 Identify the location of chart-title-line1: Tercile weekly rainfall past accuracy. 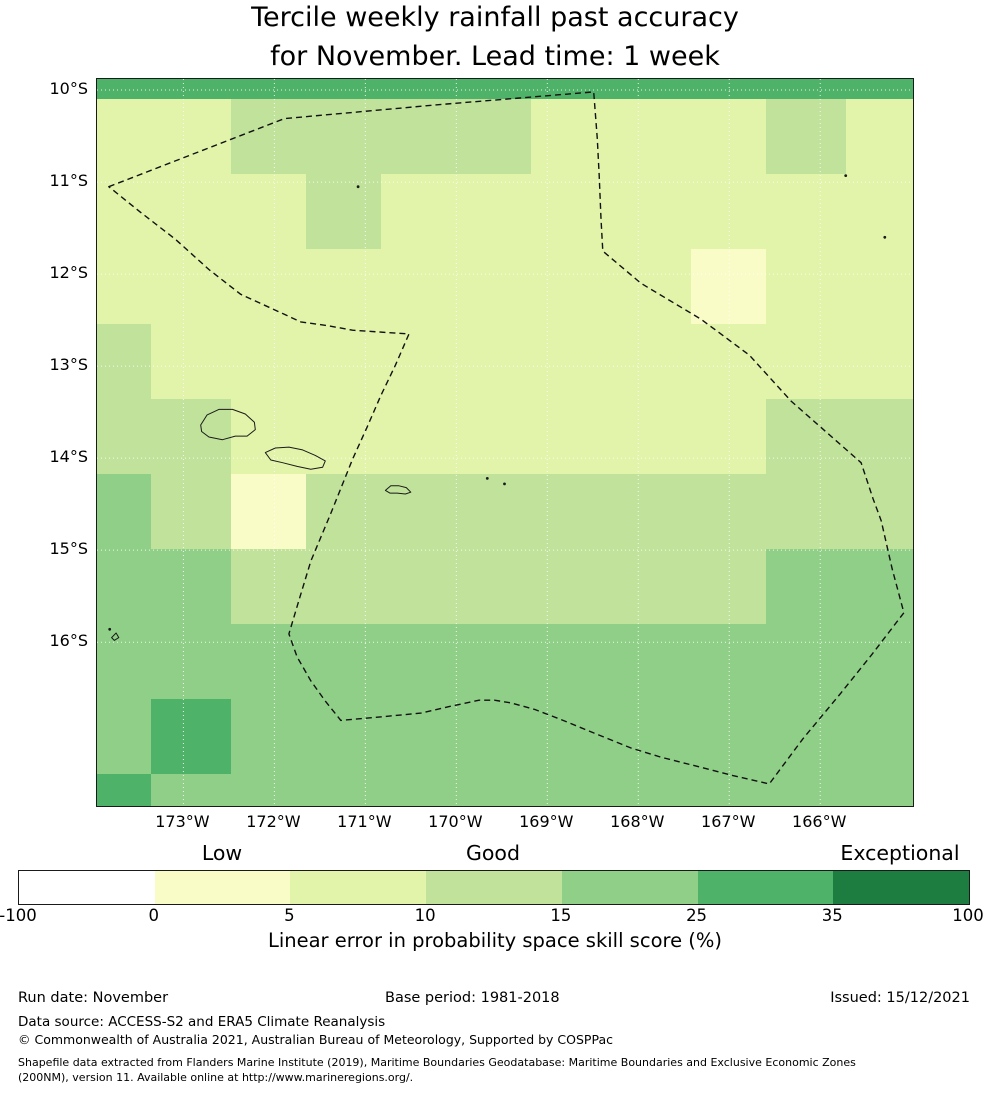
(495, 17).